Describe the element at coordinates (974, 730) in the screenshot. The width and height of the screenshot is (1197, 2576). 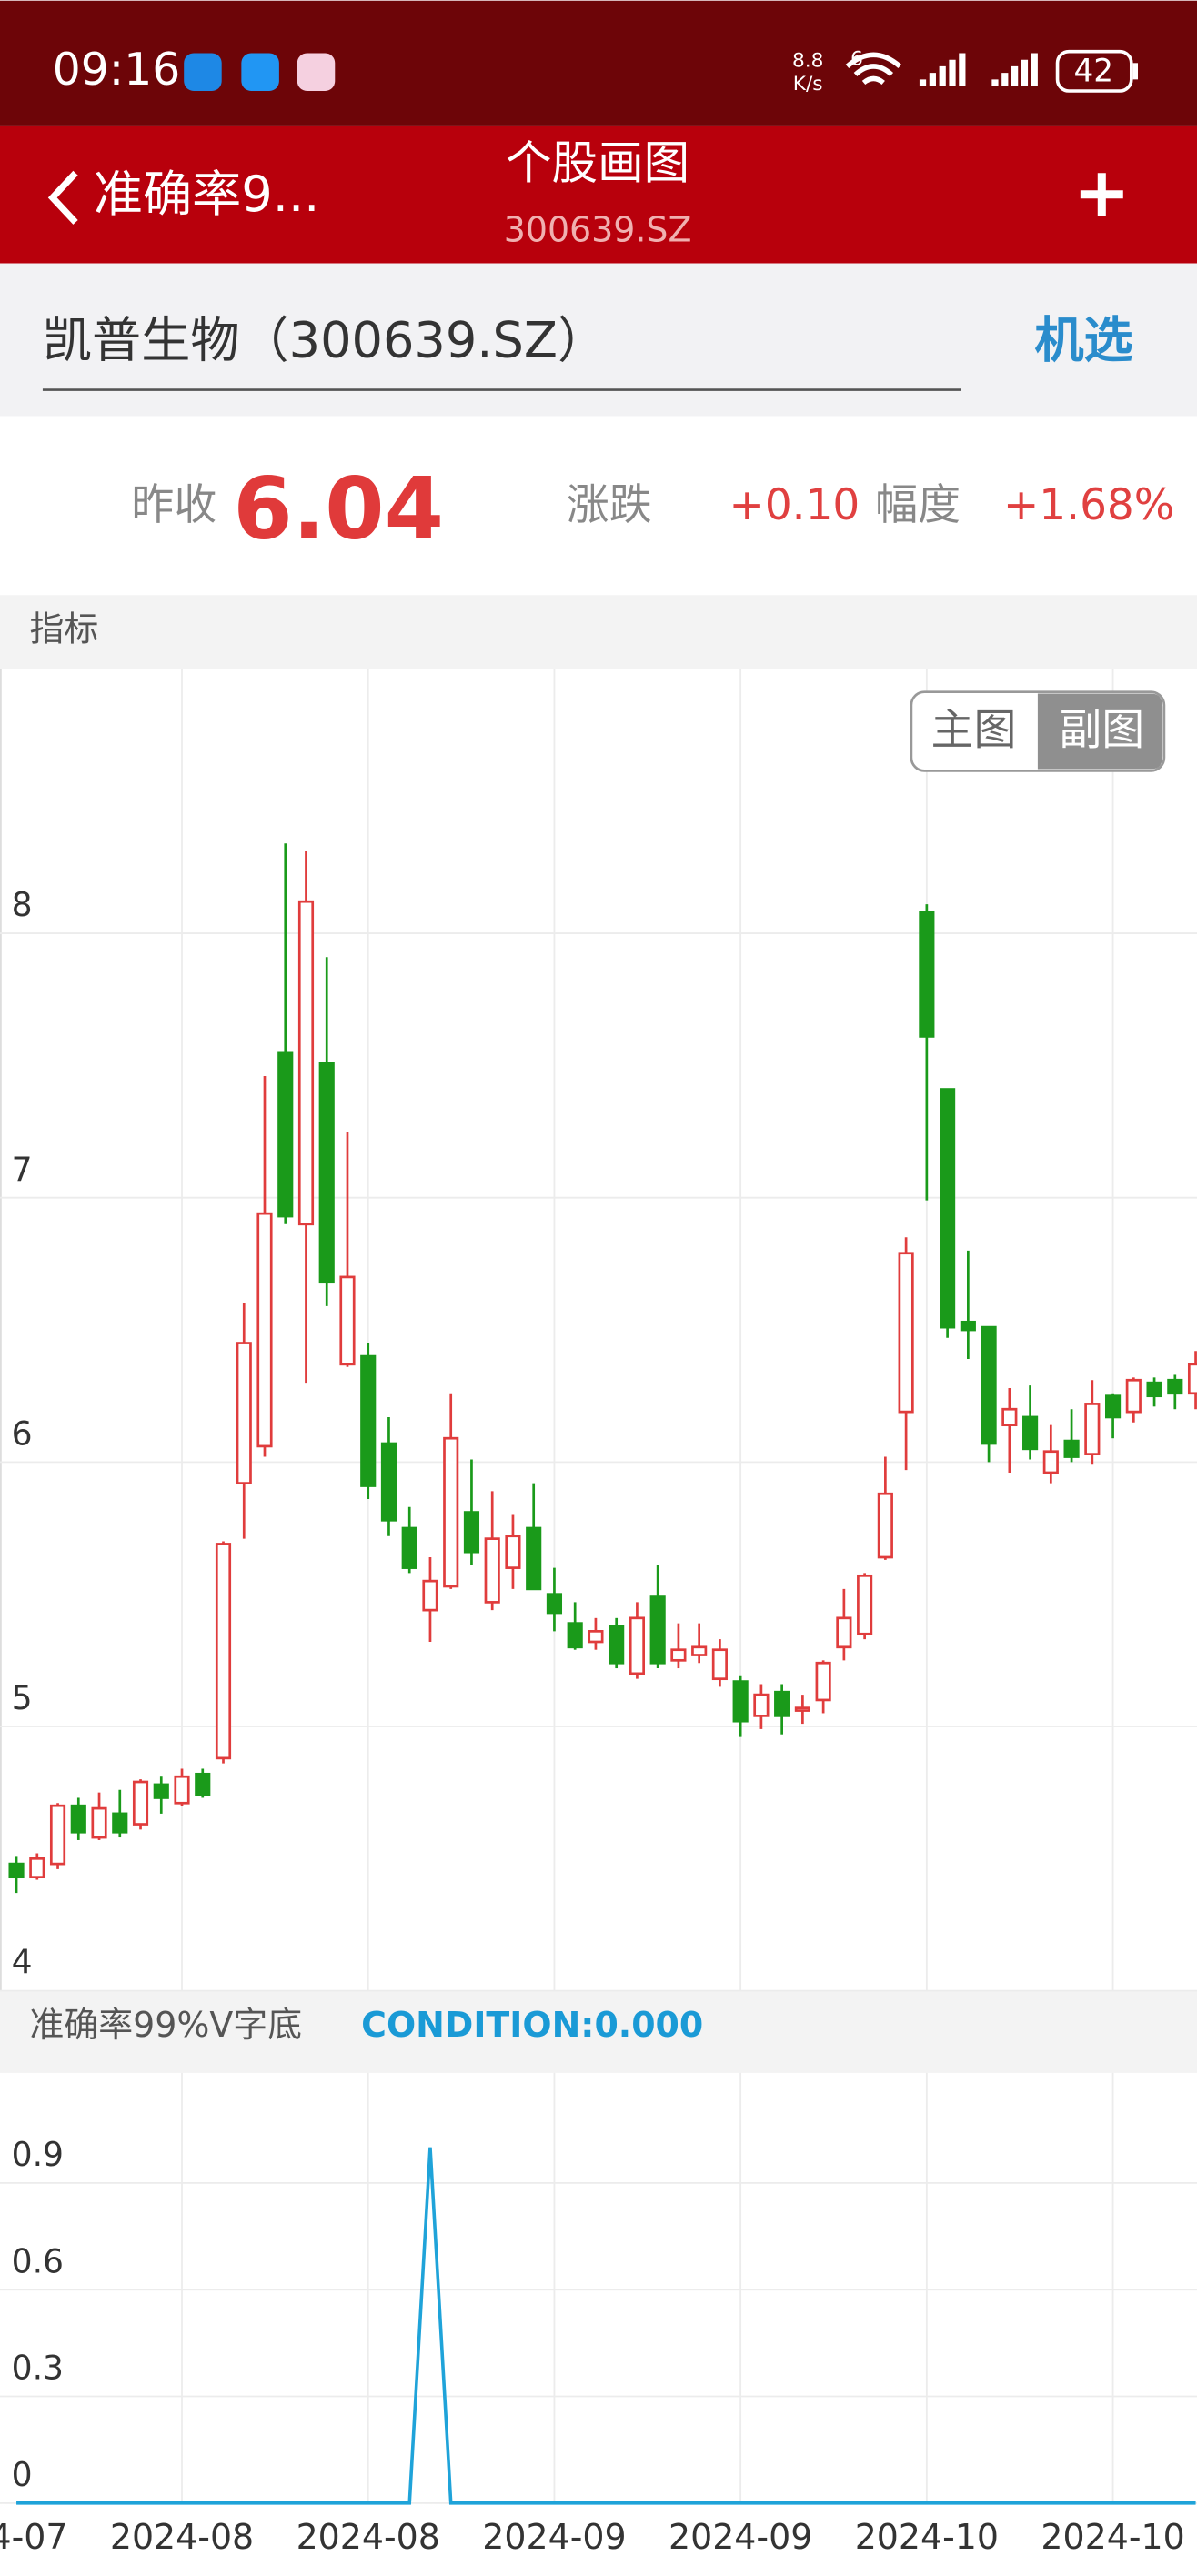
I see `toggle-main: 主图` at that location.